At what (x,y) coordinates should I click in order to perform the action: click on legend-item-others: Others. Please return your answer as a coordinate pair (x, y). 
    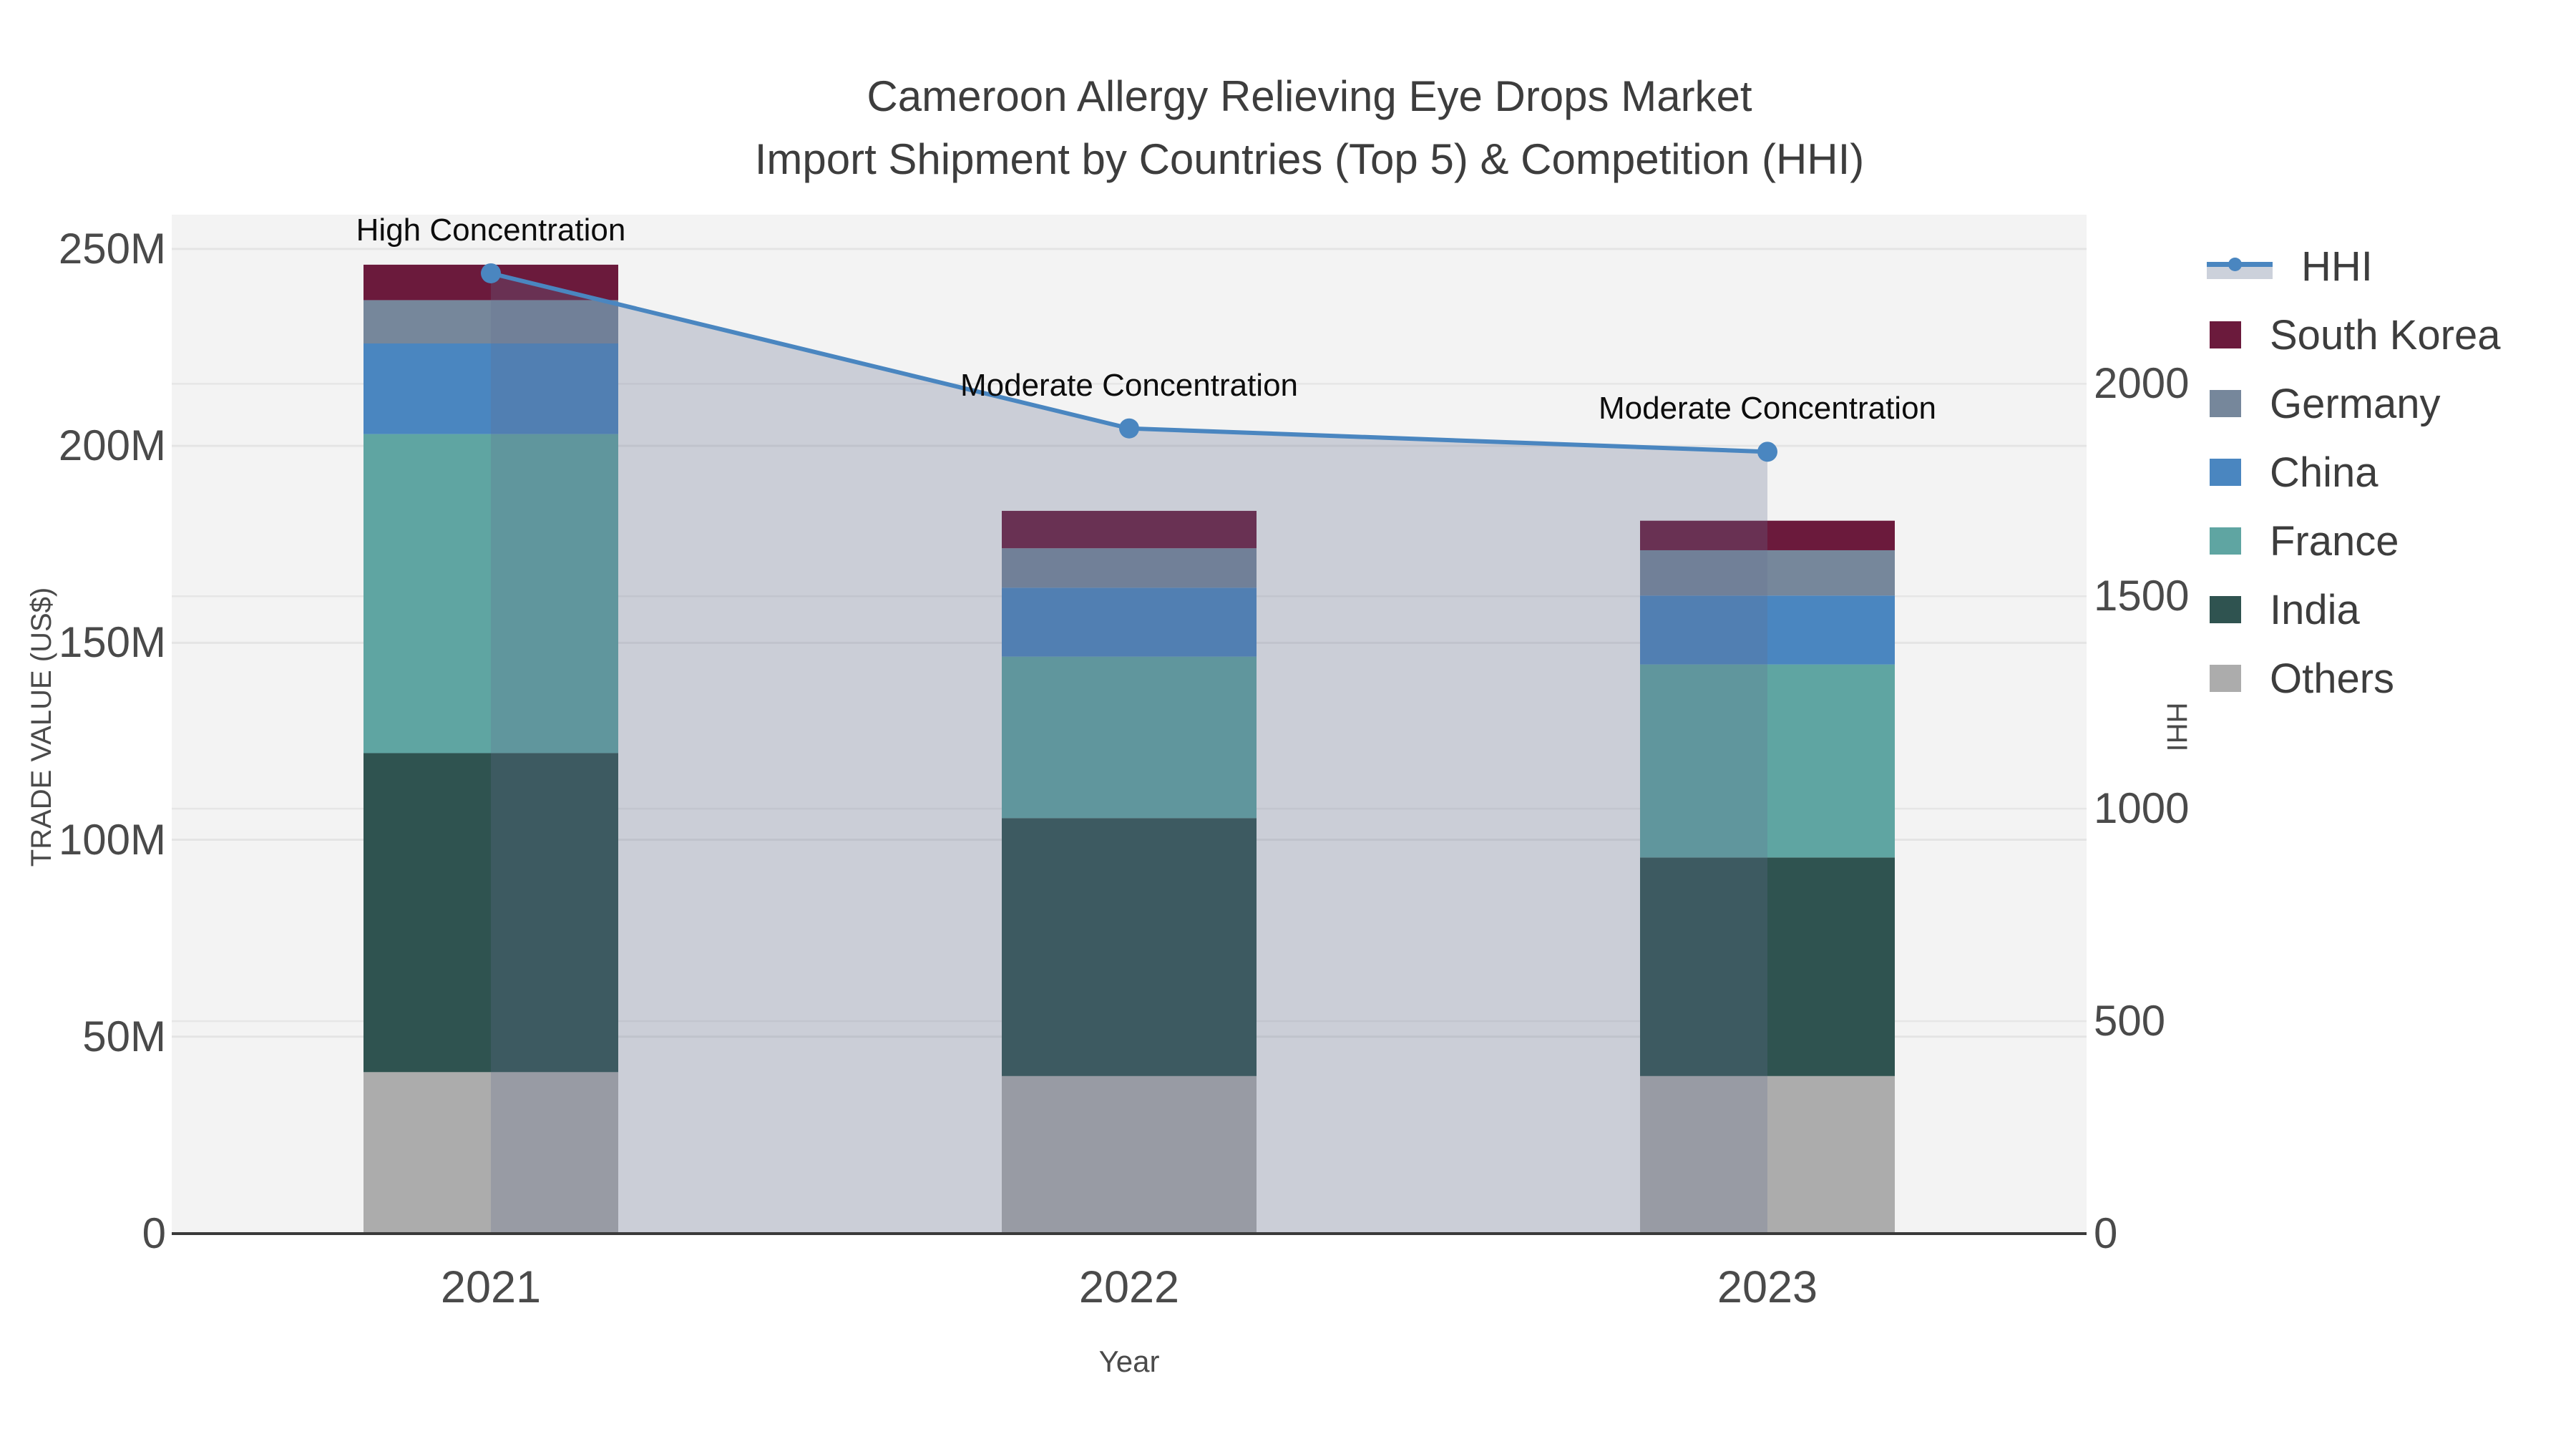
    Looking at the image, I should click on (2353, 678).